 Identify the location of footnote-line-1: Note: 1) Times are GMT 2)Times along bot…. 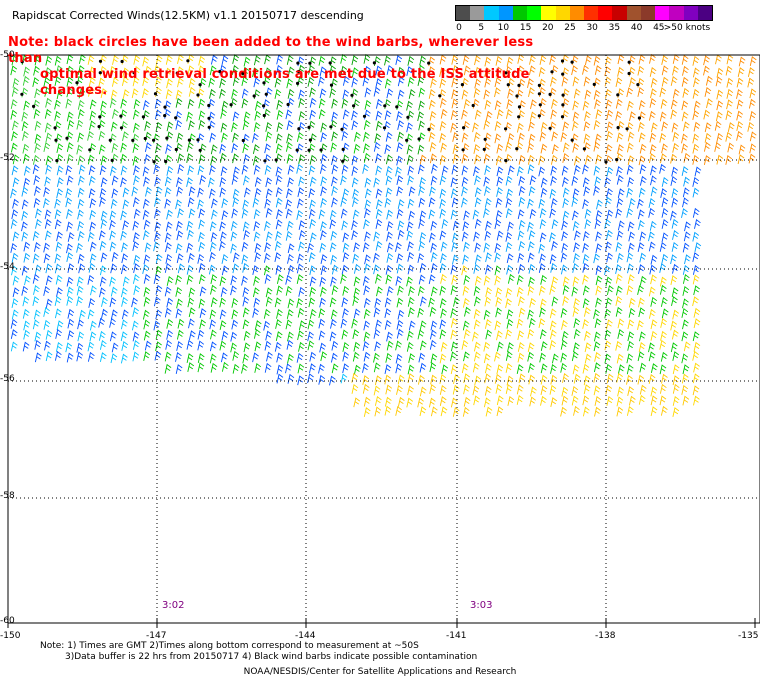
(229, 646).